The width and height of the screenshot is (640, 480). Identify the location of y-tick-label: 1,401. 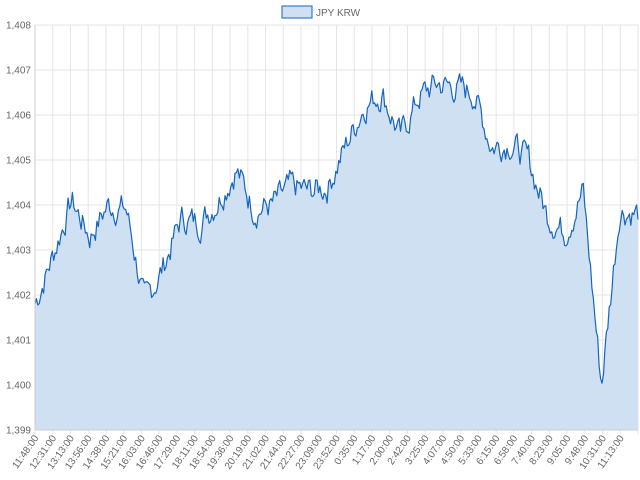
(18, 341).